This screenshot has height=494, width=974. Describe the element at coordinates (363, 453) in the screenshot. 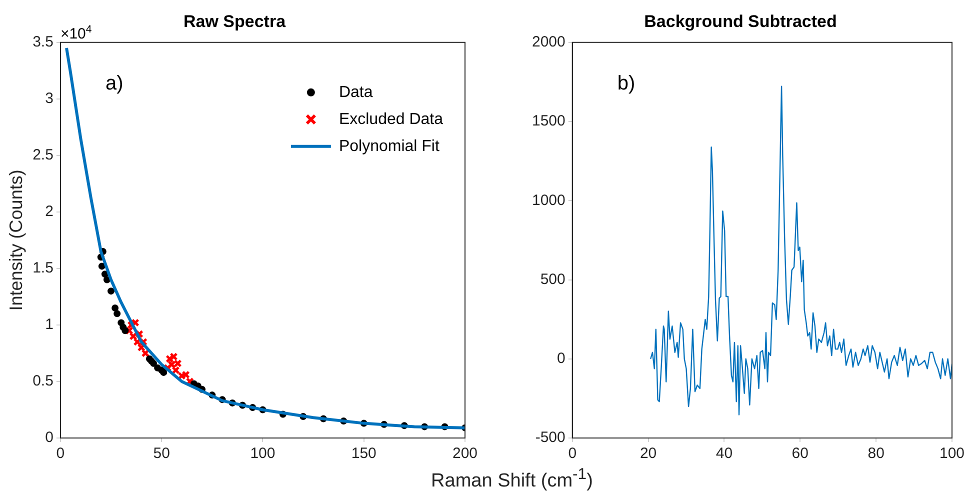

I see `x-tick-label: 150` at that location.